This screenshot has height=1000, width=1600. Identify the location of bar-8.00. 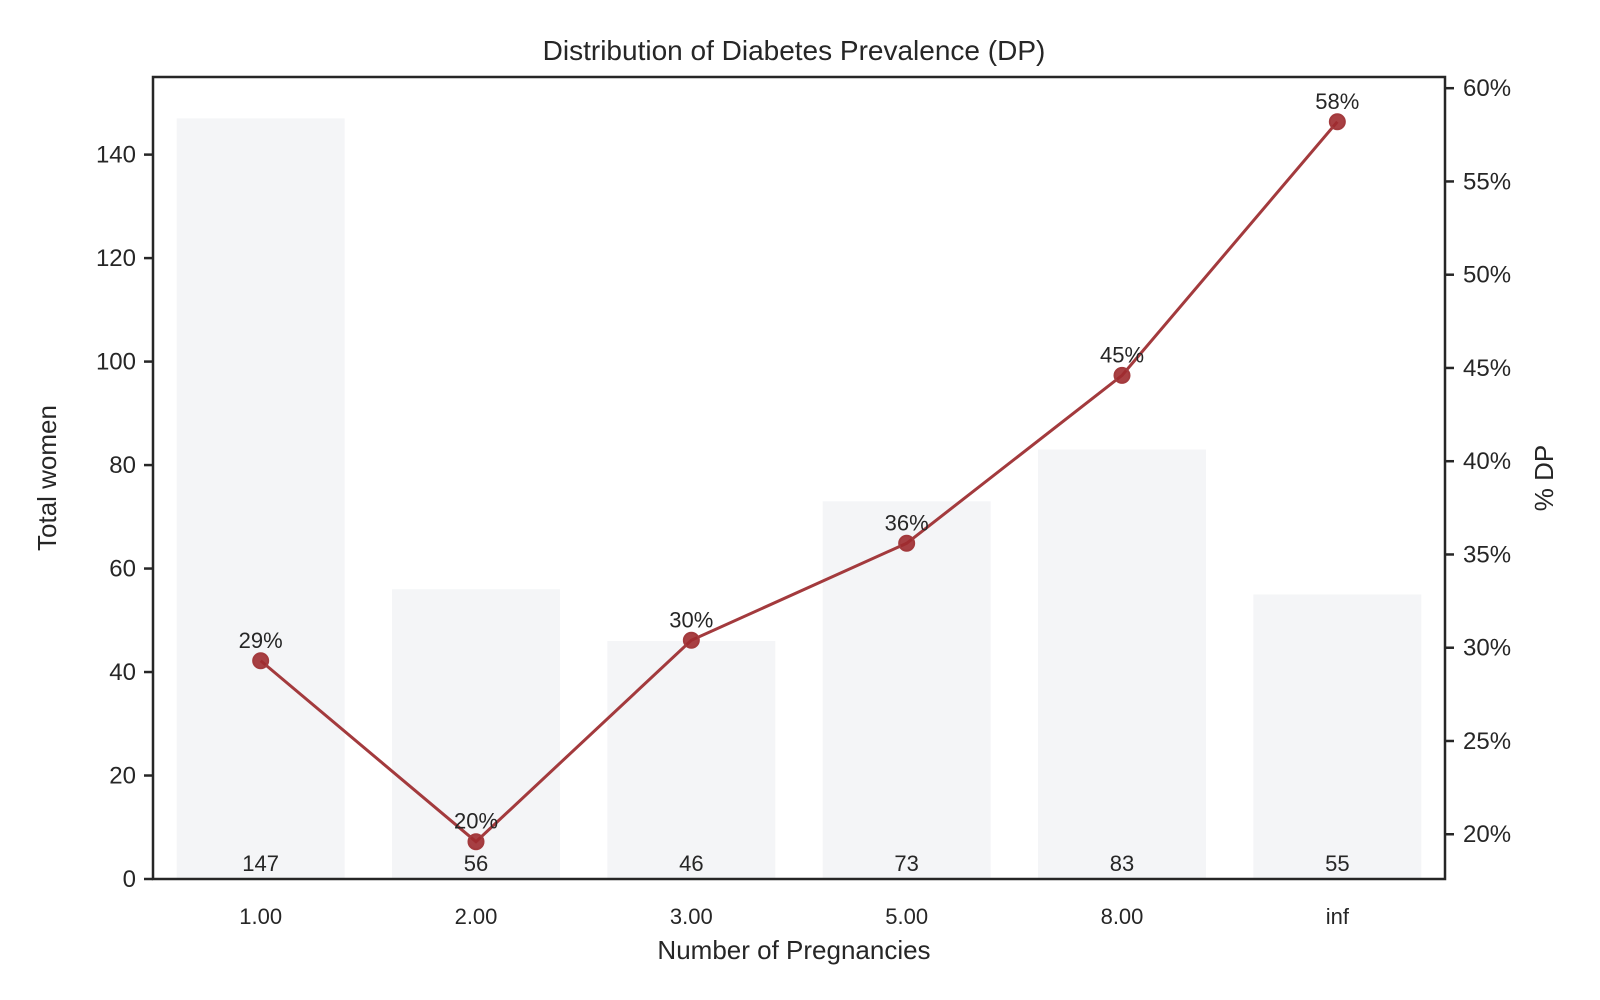
(1122, 664).